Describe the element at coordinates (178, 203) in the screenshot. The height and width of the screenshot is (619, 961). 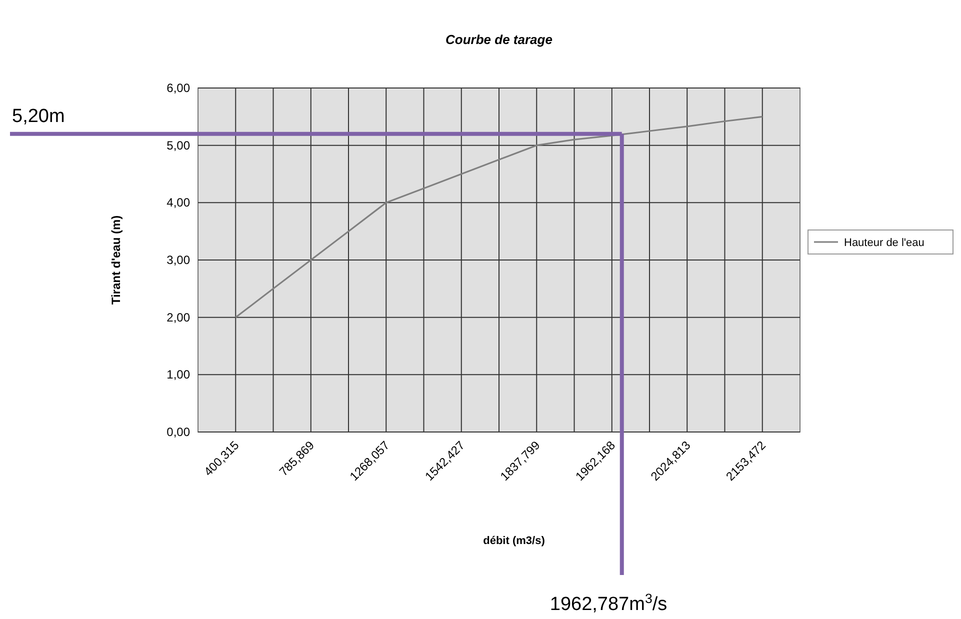
I see `y-tick-label: 4,00` at that location.